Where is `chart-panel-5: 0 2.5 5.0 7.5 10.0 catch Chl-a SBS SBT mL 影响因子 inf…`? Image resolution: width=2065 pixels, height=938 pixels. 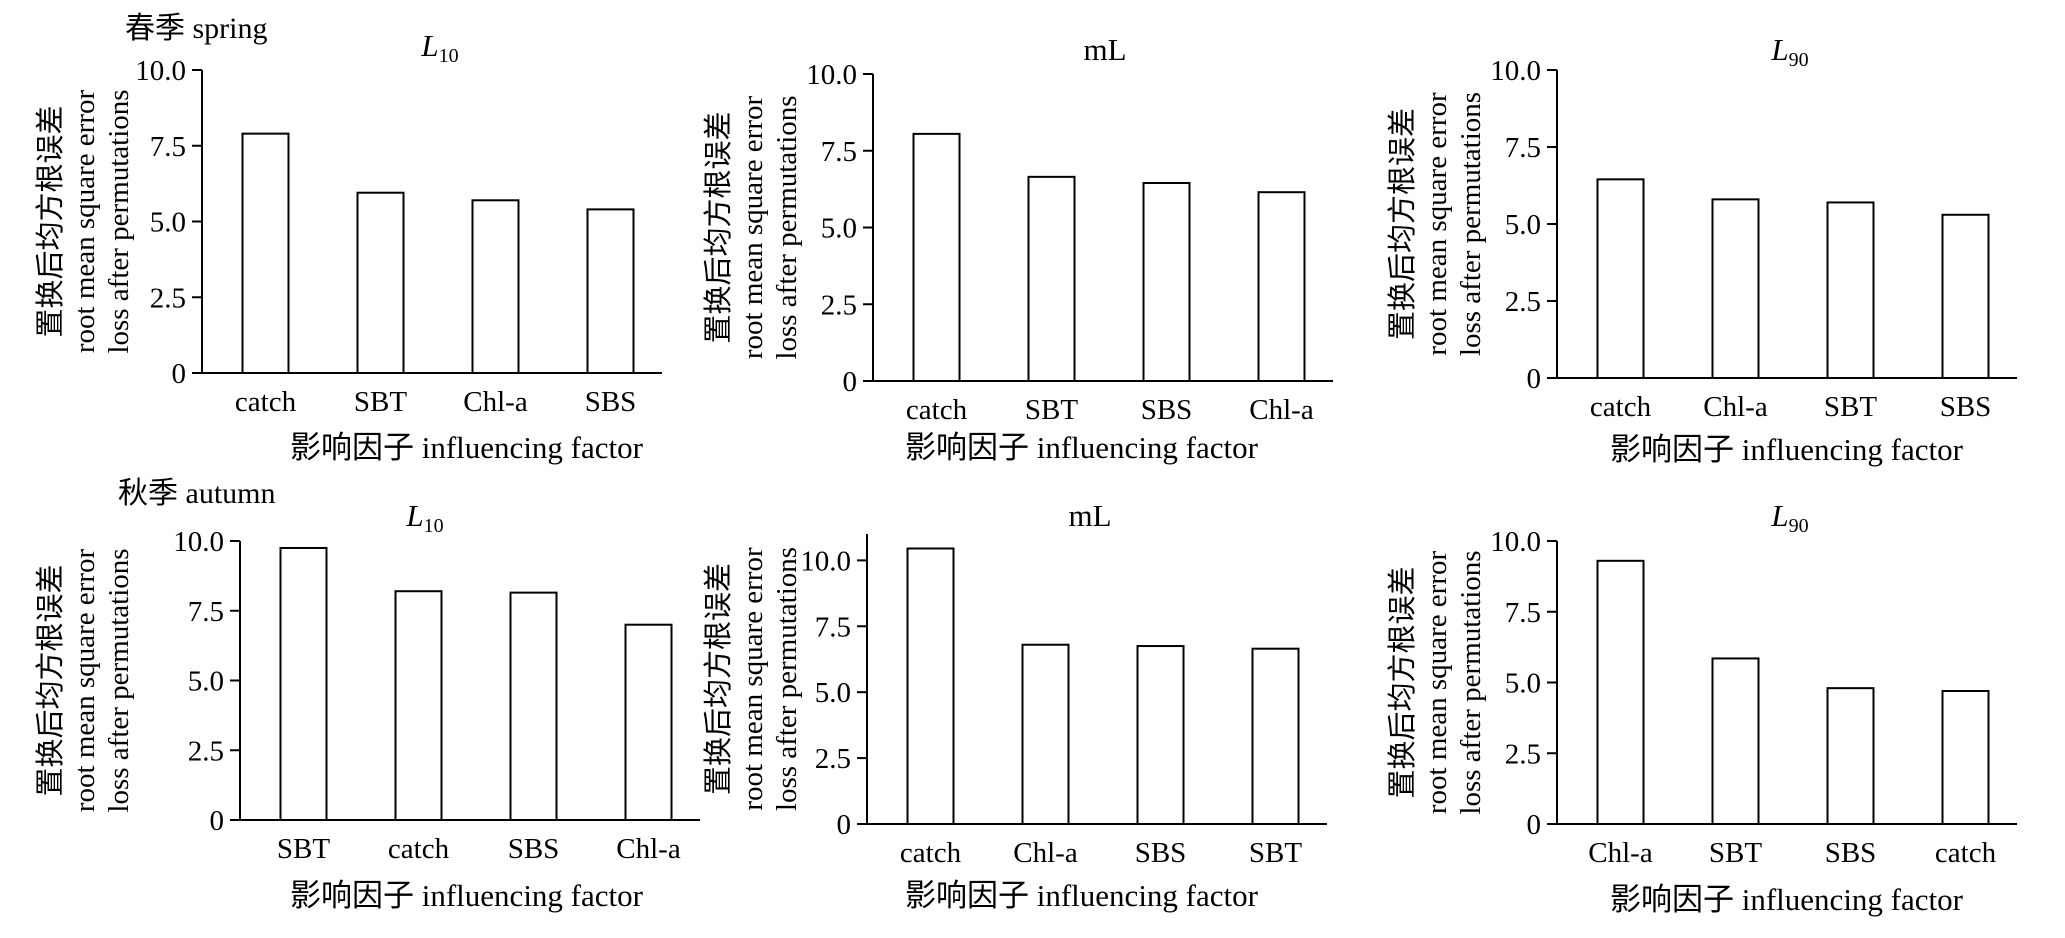
chart-panel-5: 0 2.5 5.0 7.5 10.0 catch Chl-a SBS SBT mL 影响因子 inf… is located at coordinates (1014, 705).